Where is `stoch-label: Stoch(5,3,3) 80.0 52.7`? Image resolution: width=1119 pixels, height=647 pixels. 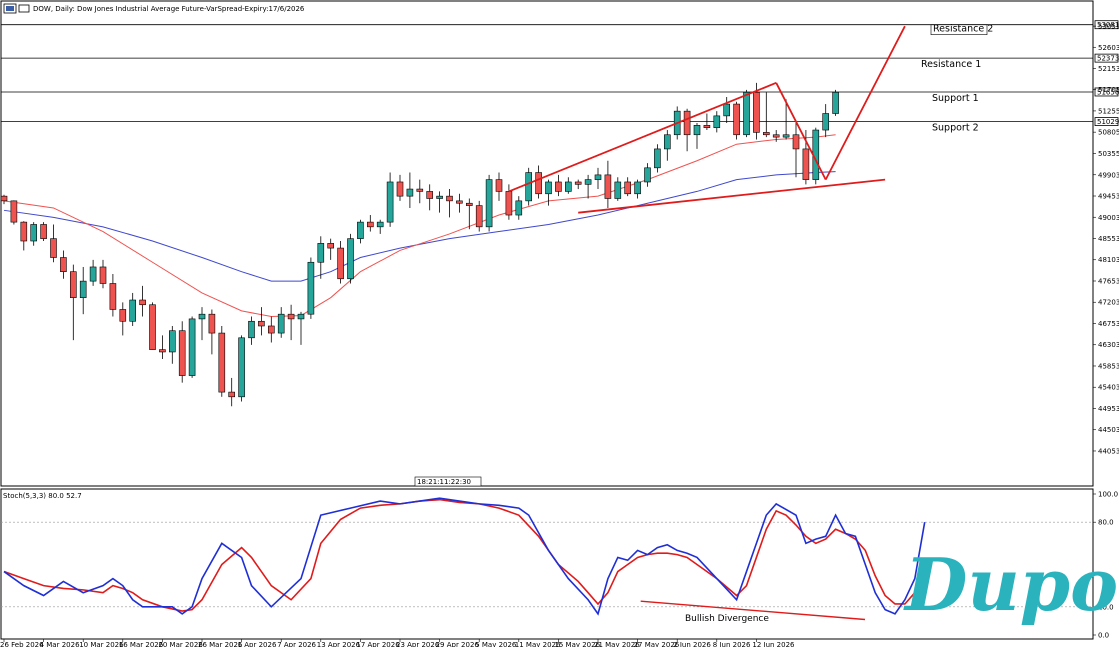 stoch-label: Stoch(5,3,3) 80.0 52.7 is located at coordinates (42, 496).